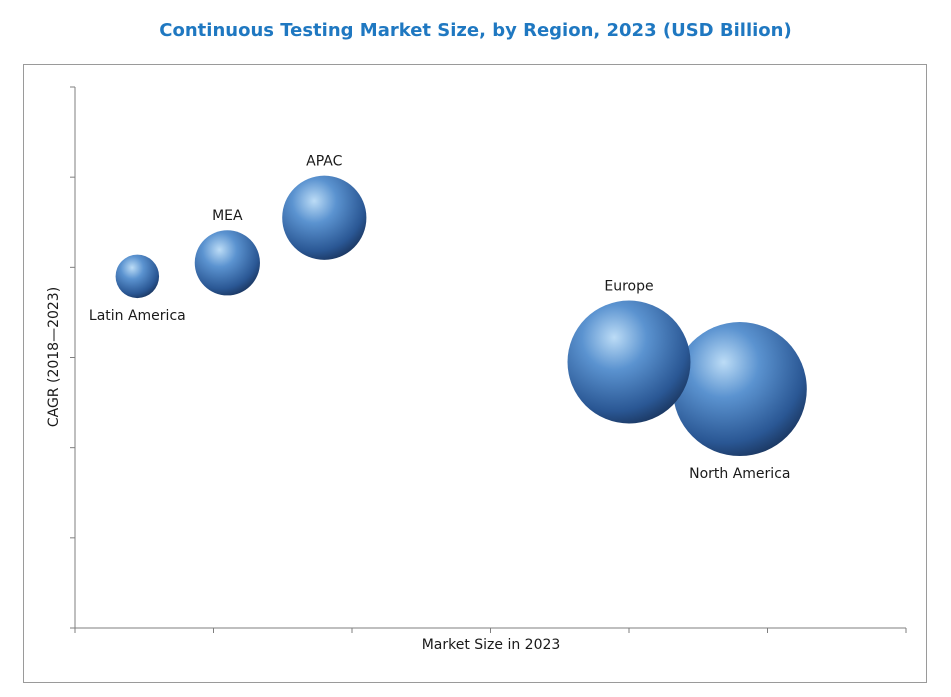 Image resolution: width=951 pixels, height=697 pixels. I want to click on x-axis-title: Market Size in 2023, so click(491, 645).